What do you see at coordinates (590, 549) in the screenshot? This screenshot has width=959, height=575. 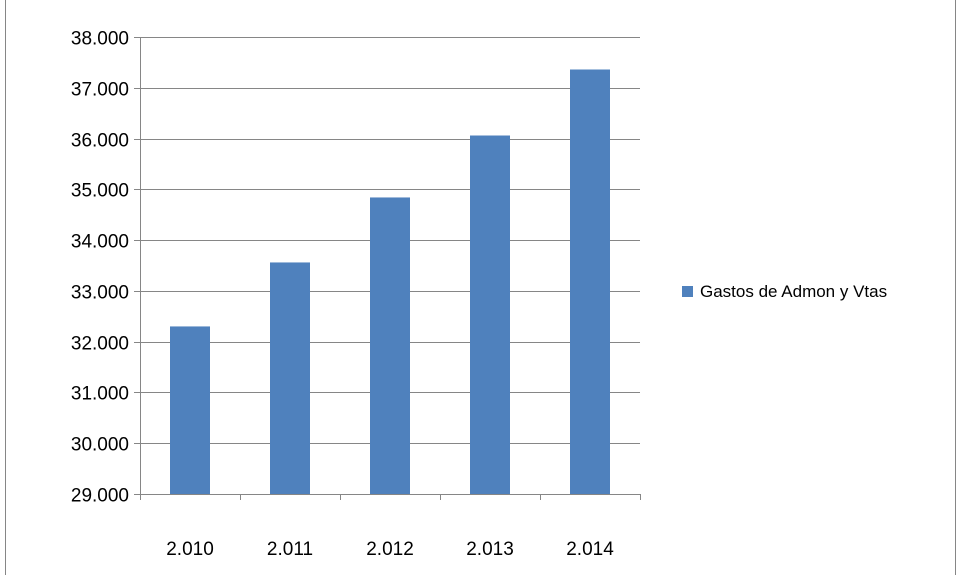 I see `x-tick-label: 2.014` at bounding box center [590, 549].